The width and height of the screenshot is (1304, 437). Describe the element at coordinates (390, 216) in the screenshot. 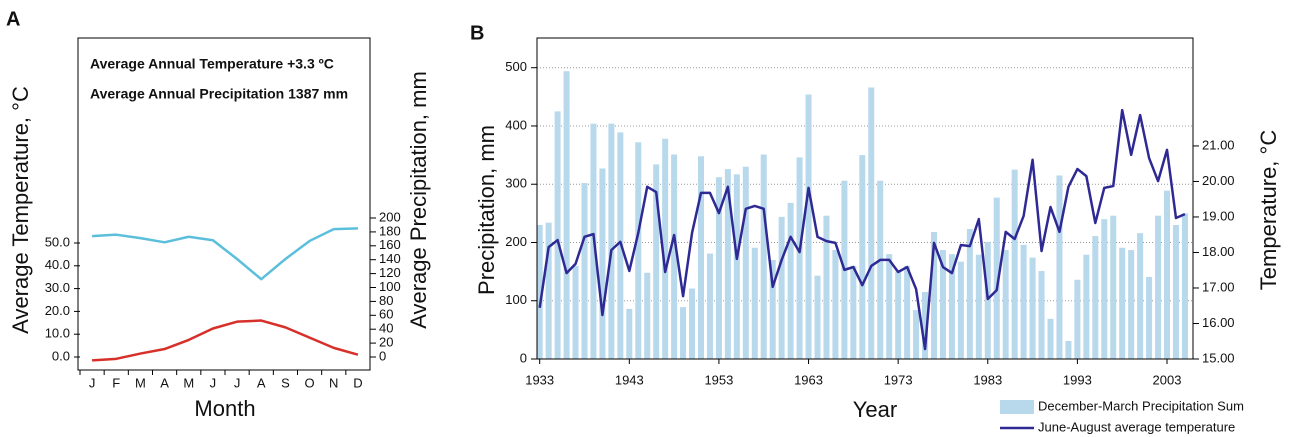

I see `y2-tick-label: 200` at that location.